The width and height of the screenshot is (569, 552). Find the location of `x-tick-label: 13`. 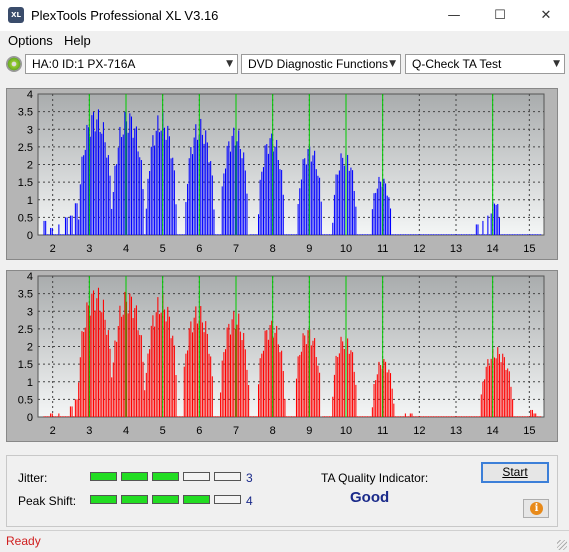

x-tick-label: 13 is located at coordinates (456, 249).